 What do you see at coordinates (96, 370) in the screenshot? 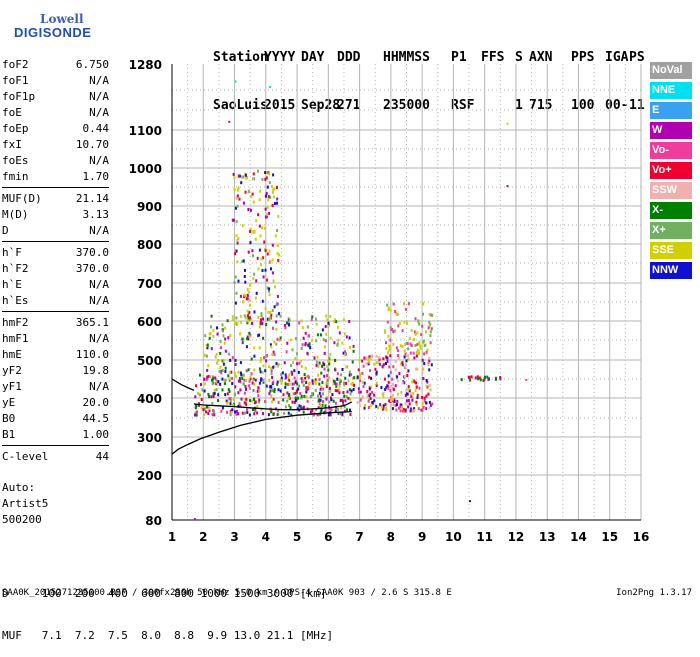
I see `param-value: 19.8` at bounding box center [96, 370].